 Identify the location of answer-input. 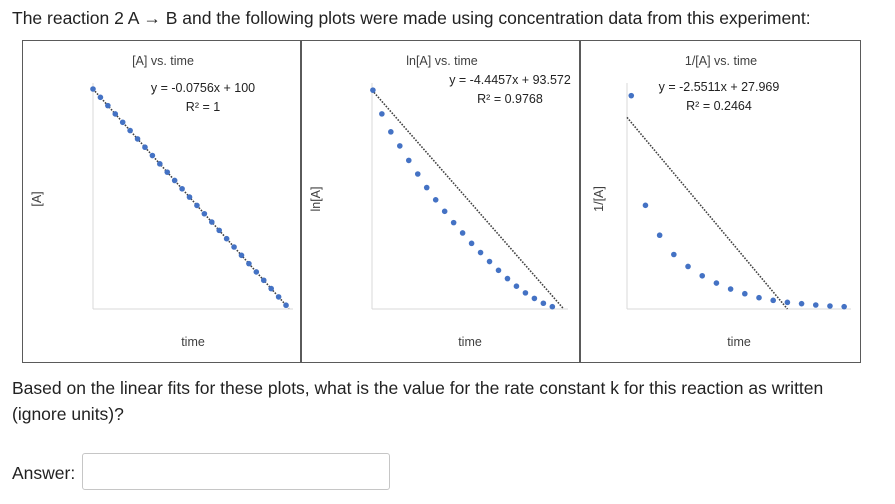
(236, 471).